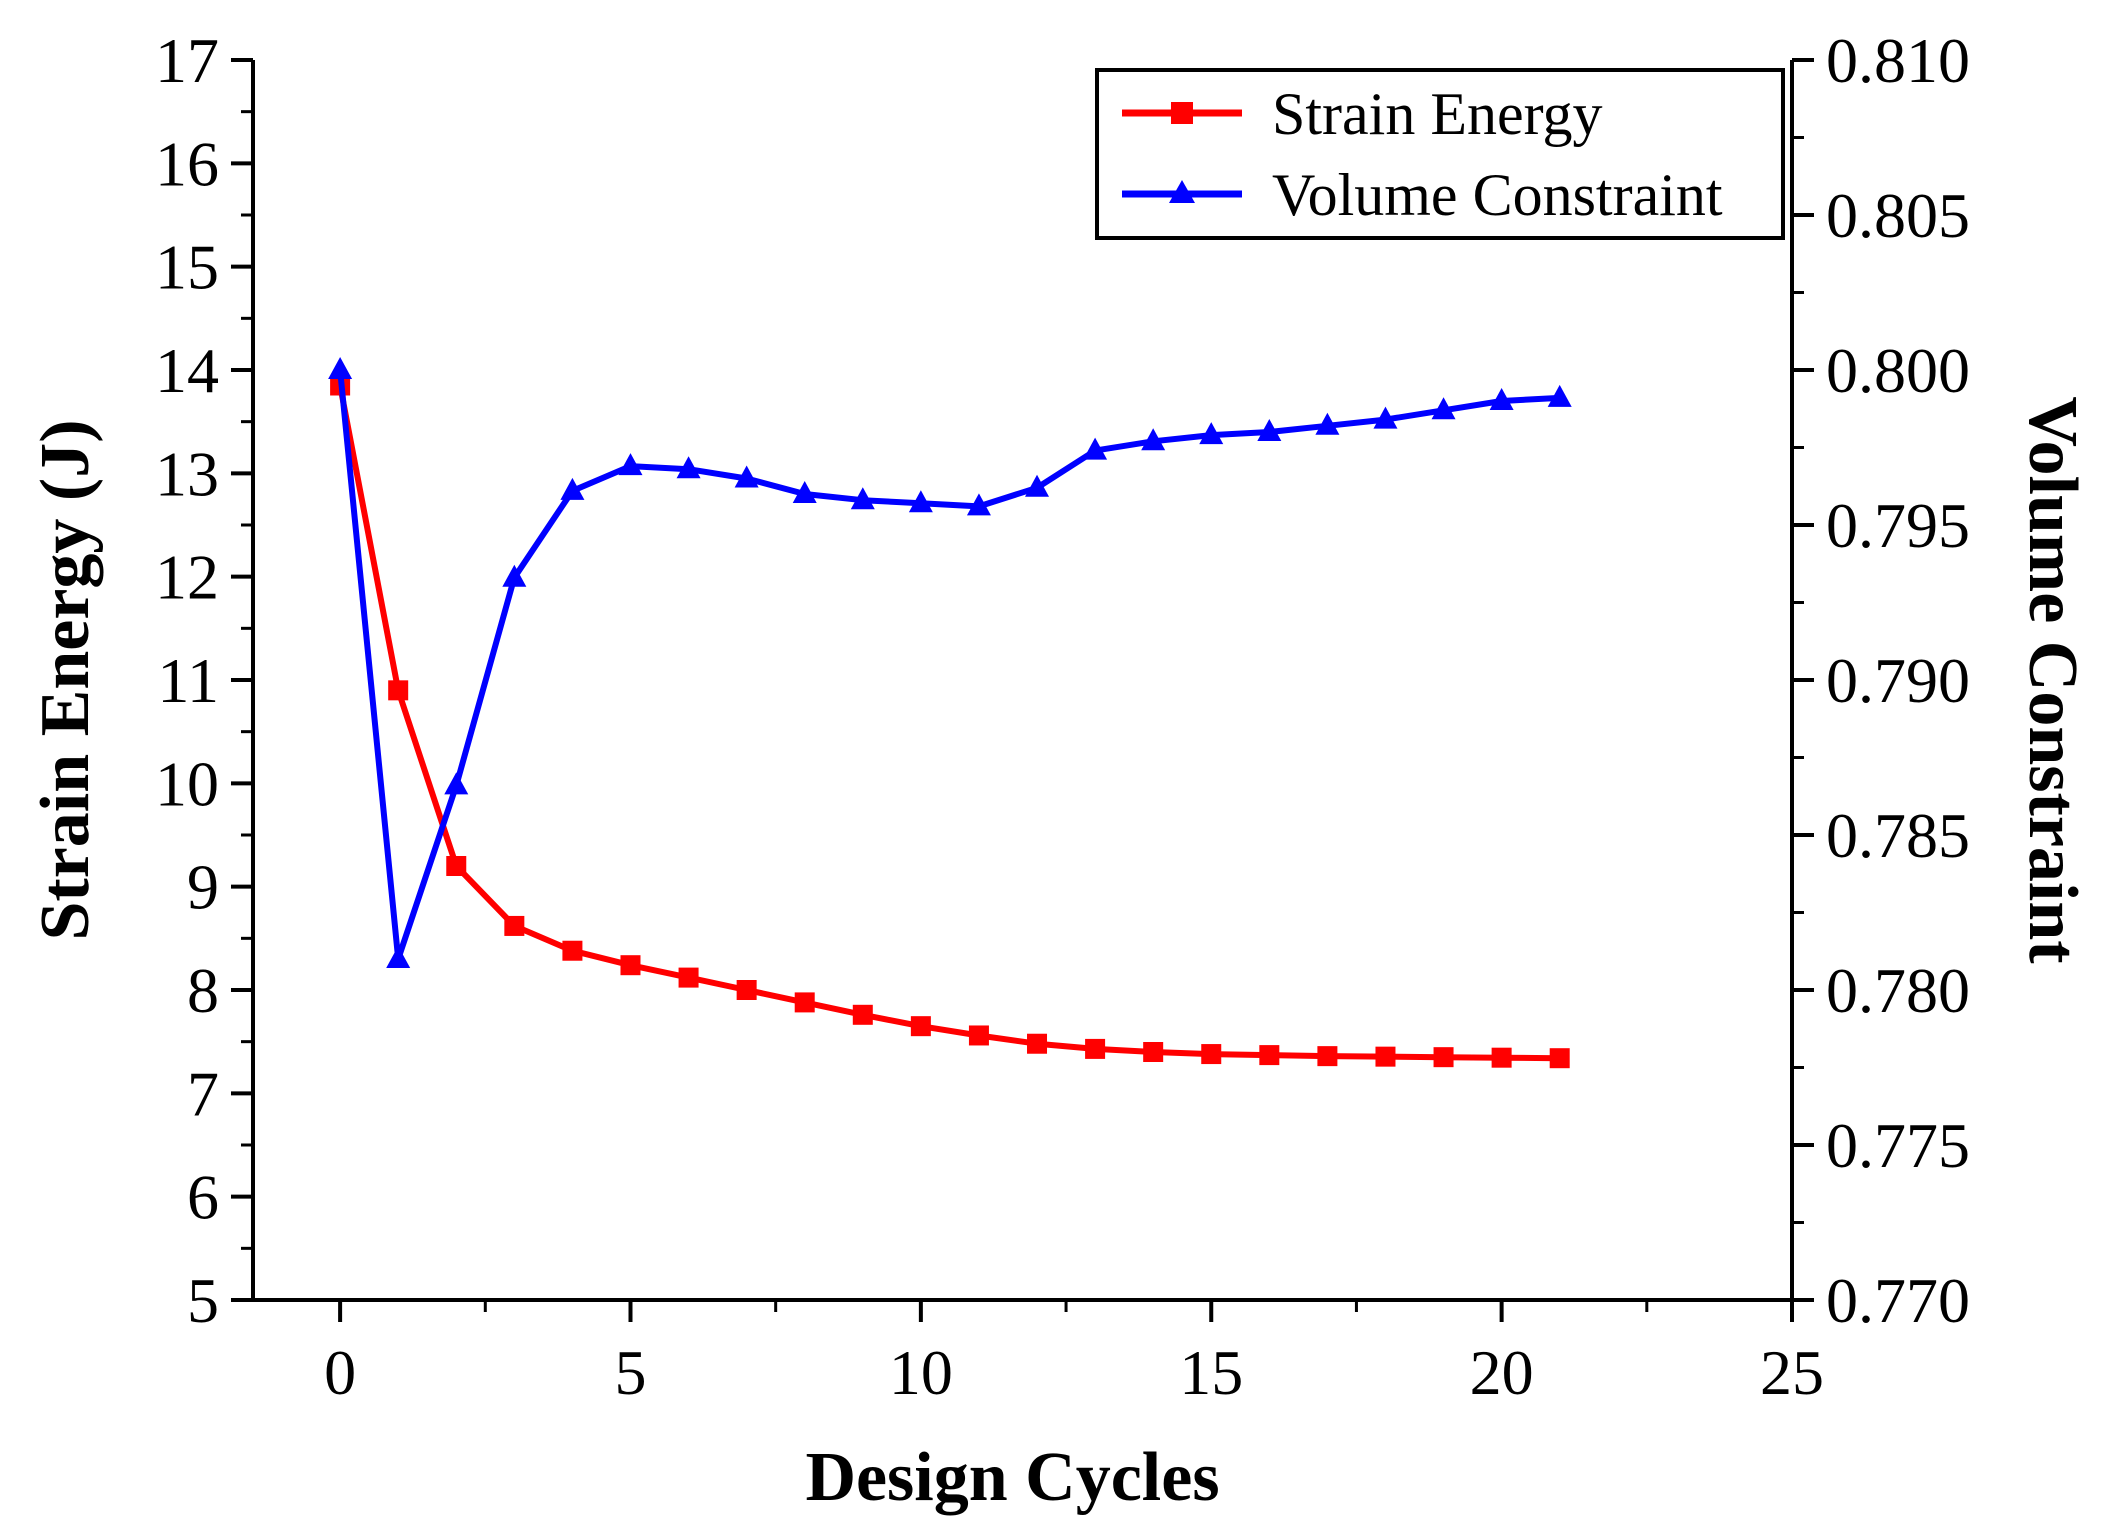  What do you see at coordinates (187, 163) in the screenshot?
I see `y-tick-label-11: 16` at bounding box center [187, 163].